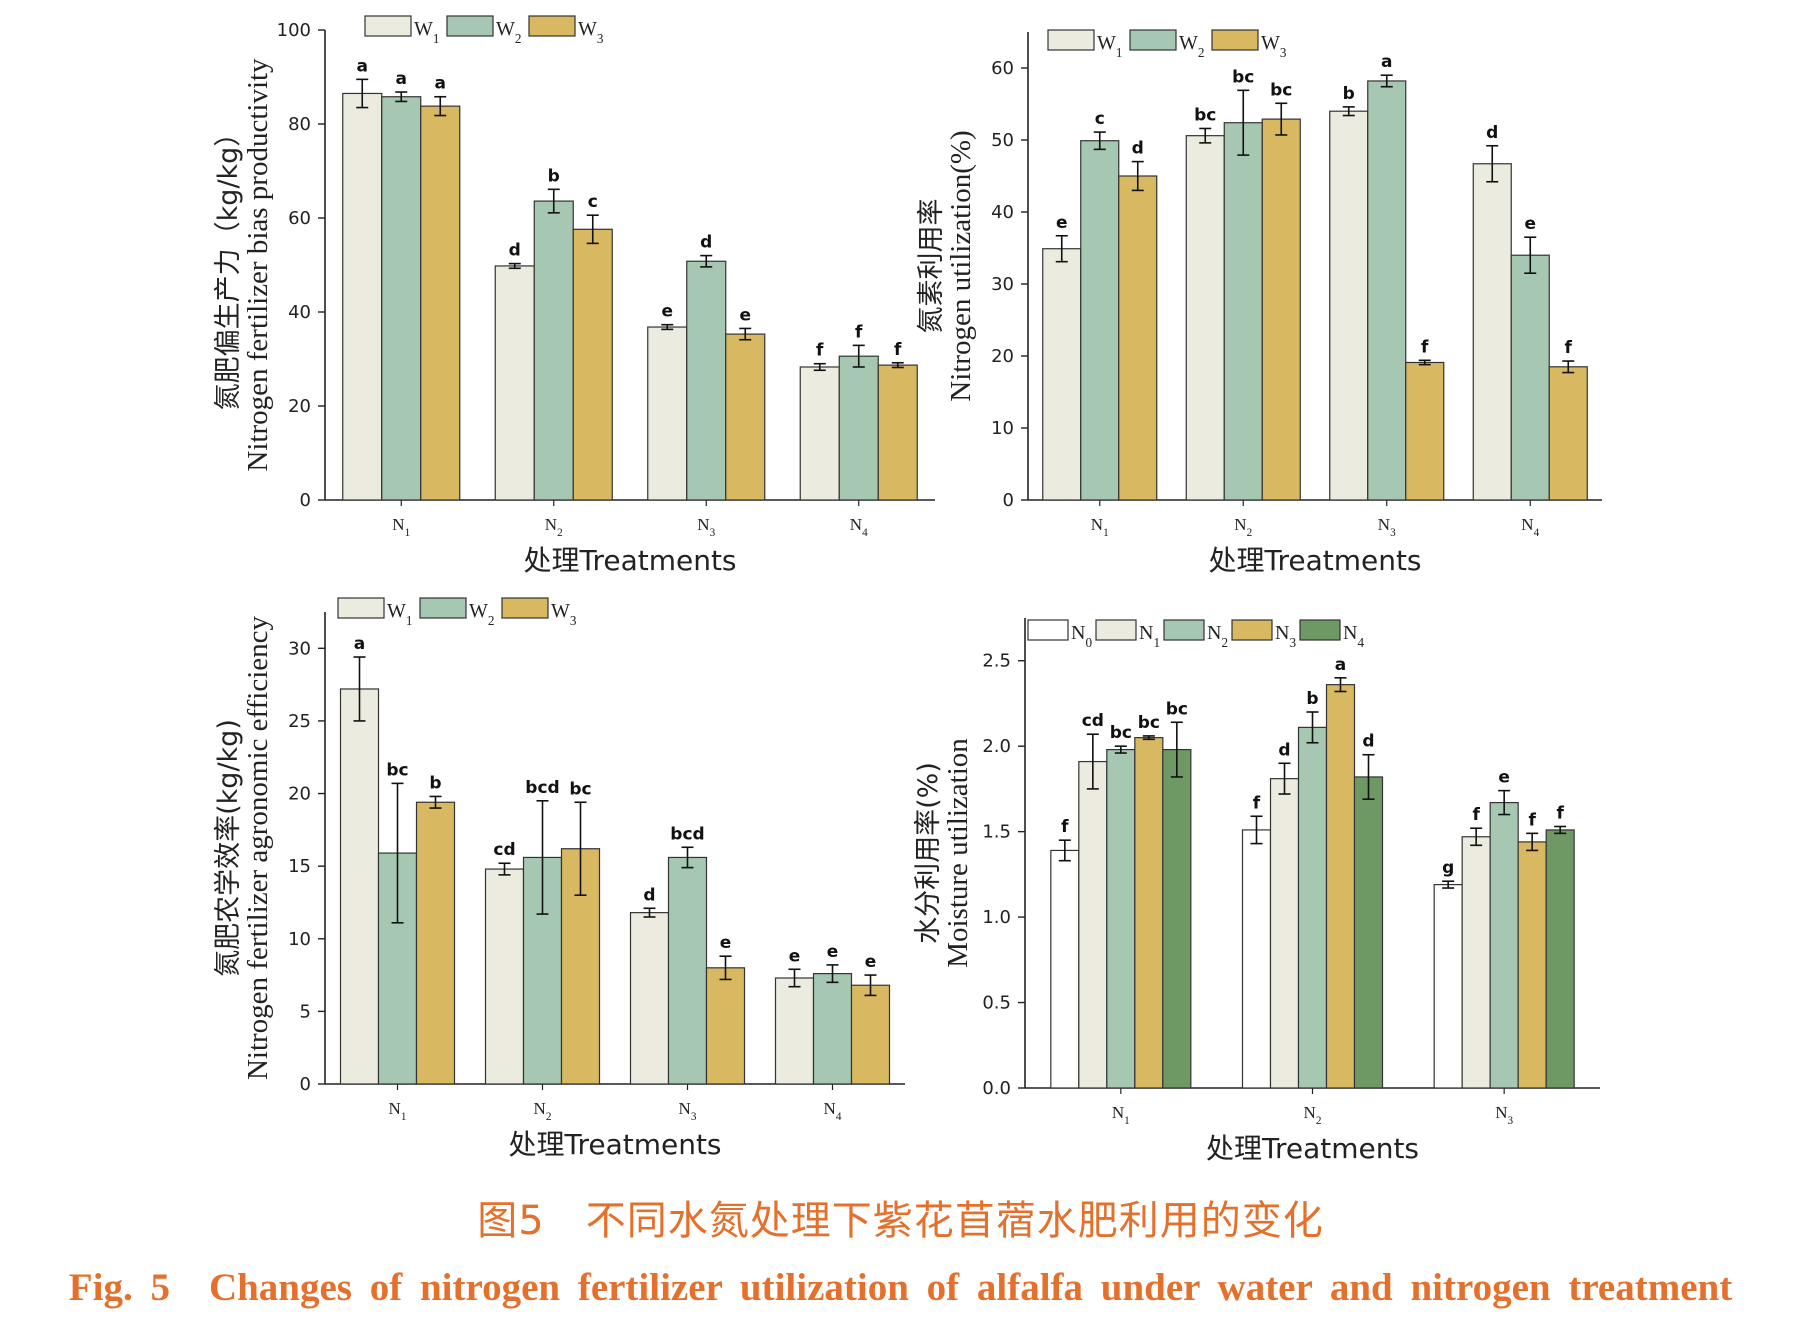 This screenshot has width=1801, height=1317. What do you see at coordinates (996, 1088) in the screenshot?
I see `y-tick-label: 0.0` at bounding box center [996, 1088].